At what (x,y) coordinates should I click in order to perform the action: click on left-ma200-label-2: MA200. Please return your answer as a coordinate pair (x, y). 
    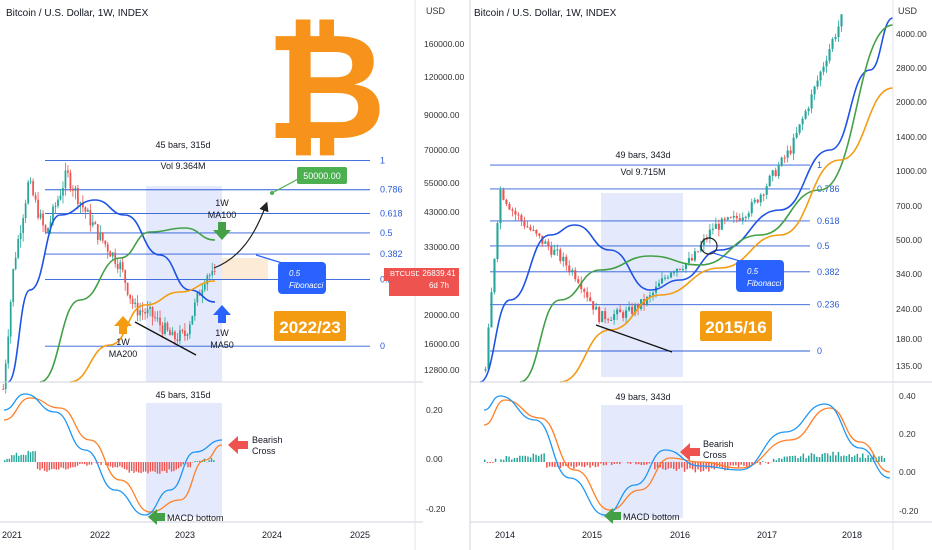
    Looking at the image, I should click on (123, 354).